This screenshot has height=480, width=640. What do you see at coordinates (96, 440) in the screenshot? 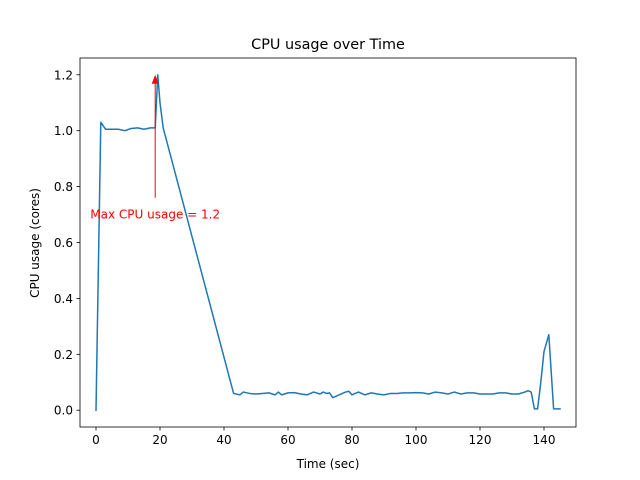
I see `x-tick-label: 0` at bounding box center [96, 440].